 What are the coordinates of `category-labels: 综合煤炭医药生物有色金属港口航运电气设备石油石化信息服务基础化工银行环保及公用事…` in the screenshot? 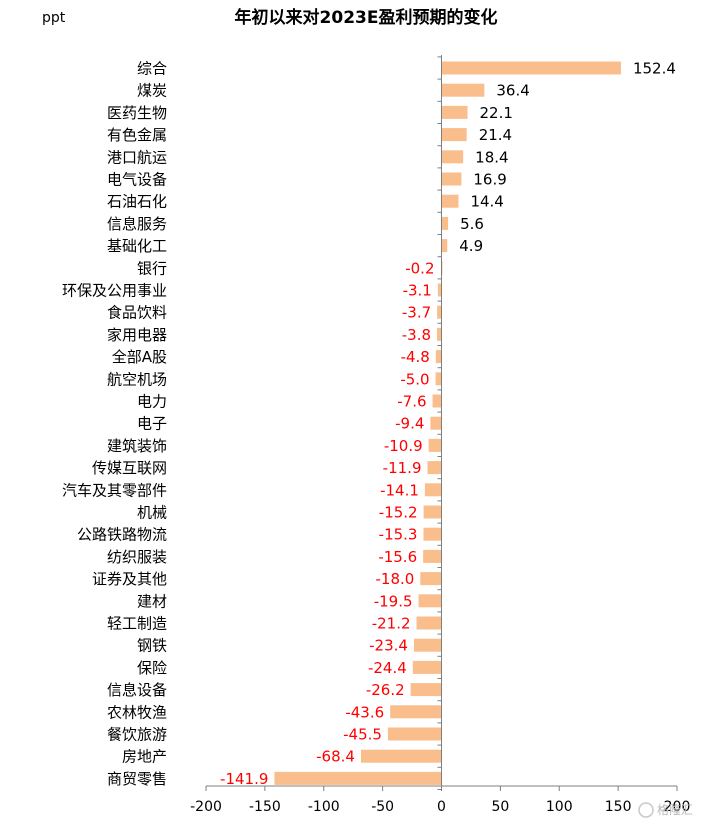 It's located at (114, 424).